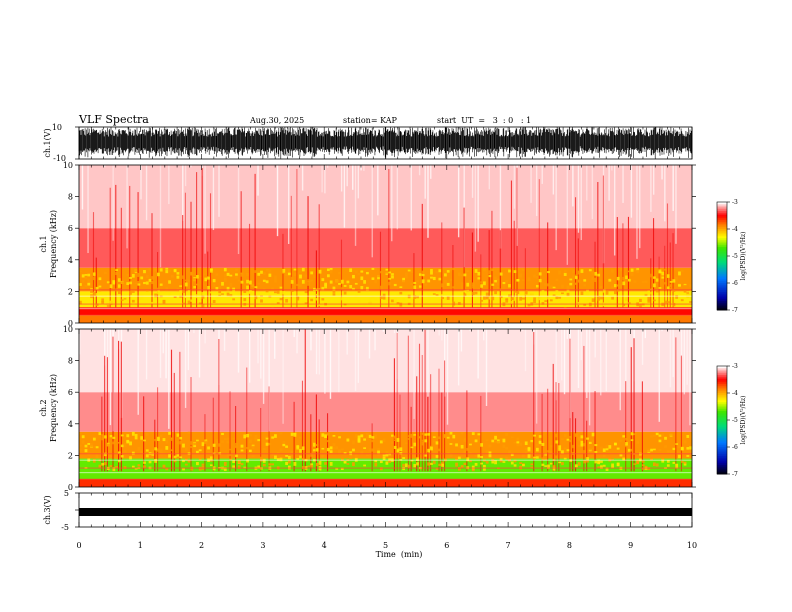  Describe the element at coordinates (735, 420) in the screenshot. I see `colorbar-tick-label: -5` at that location.